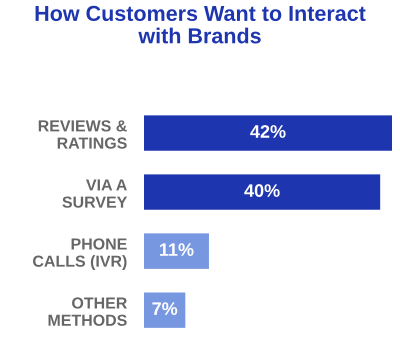  I want to click on y-tick-label: OTHER METHODS, so click(88, 311).